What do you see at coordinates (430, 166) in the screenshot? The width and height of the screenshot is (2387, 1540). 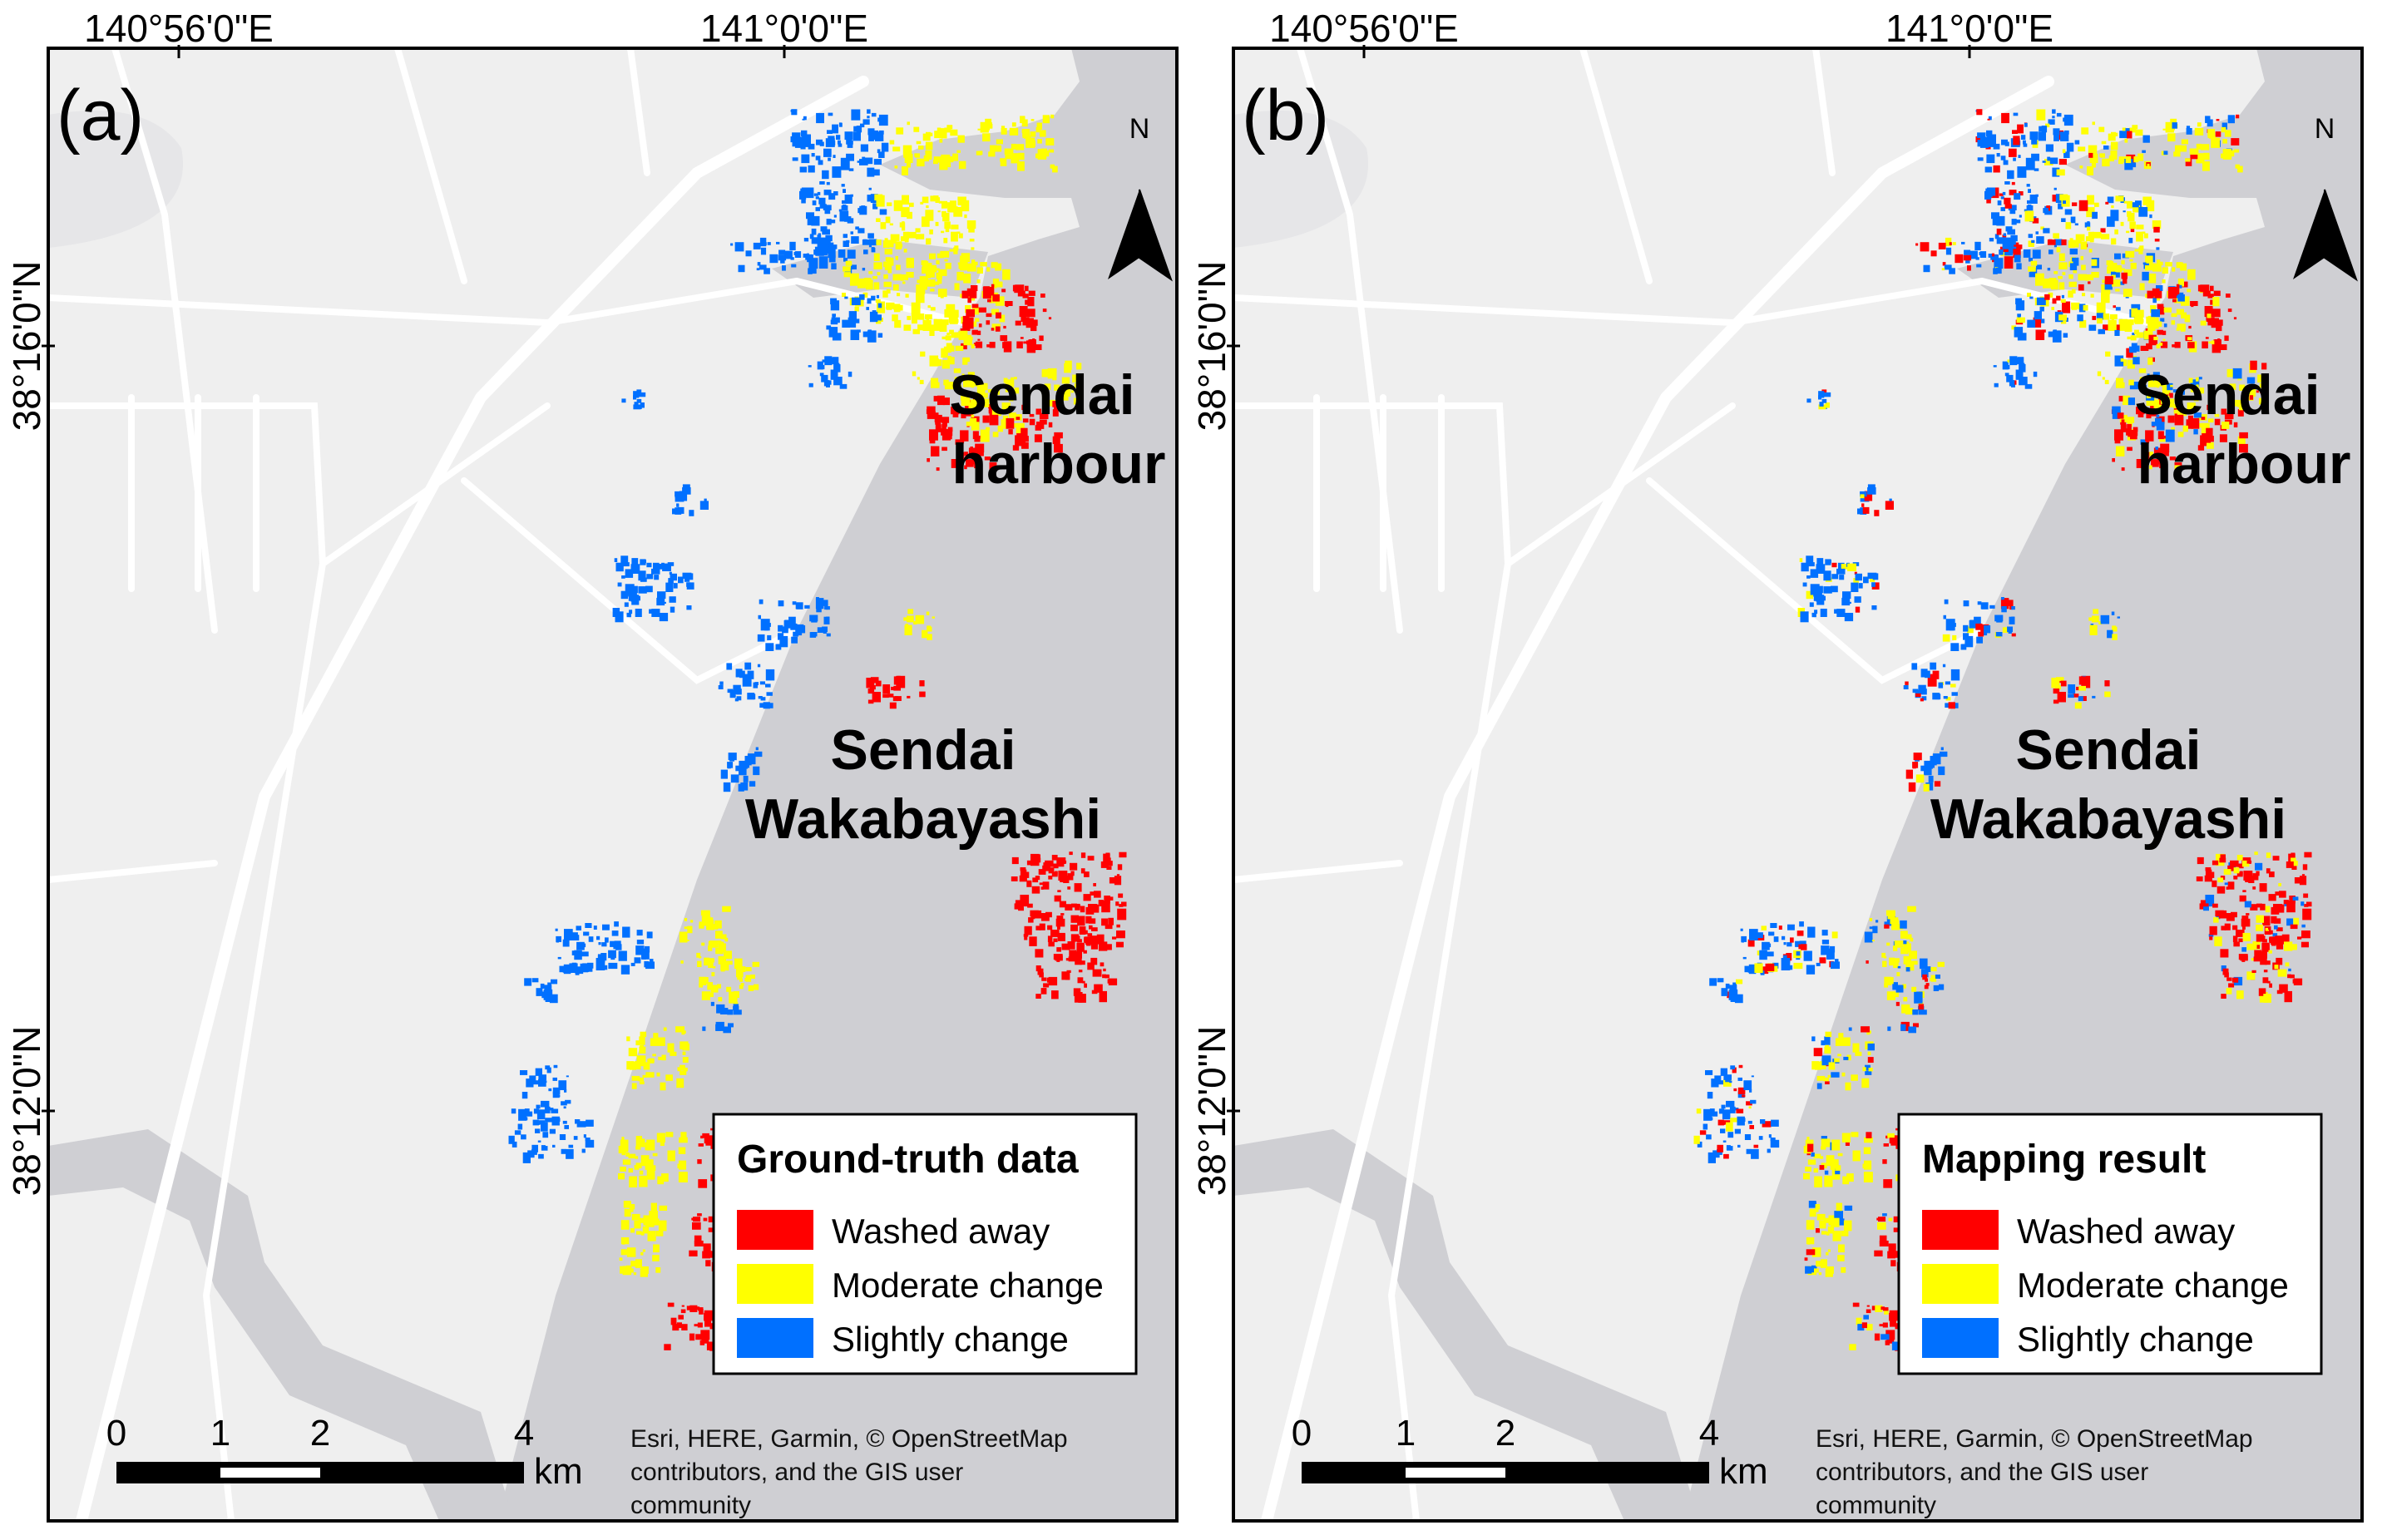 I see `road` at bounding box center [430, 166].